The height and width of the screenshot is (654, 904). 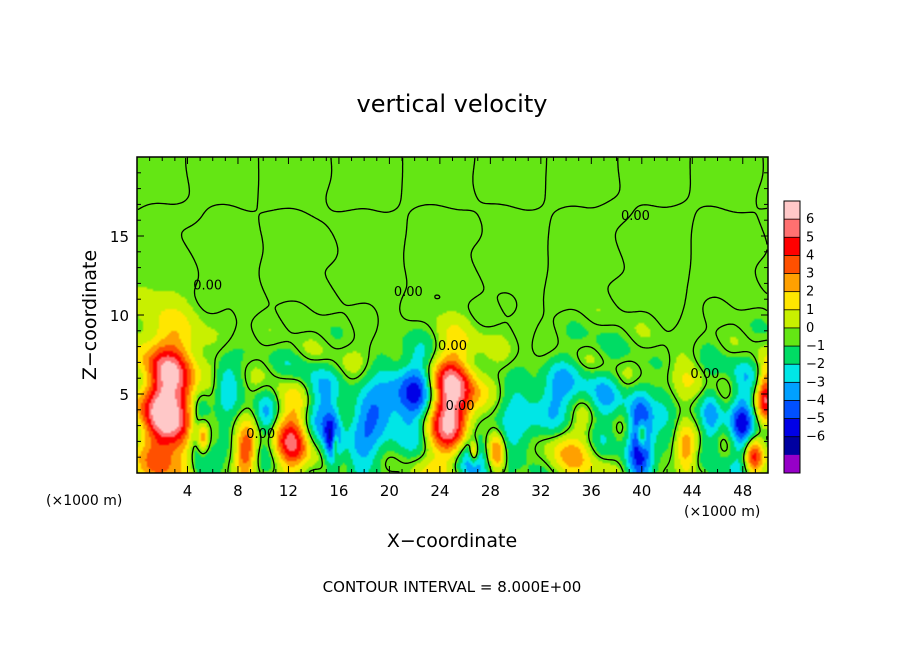 I want to click on x-tick-label: 16, so click(x=338, y=491).